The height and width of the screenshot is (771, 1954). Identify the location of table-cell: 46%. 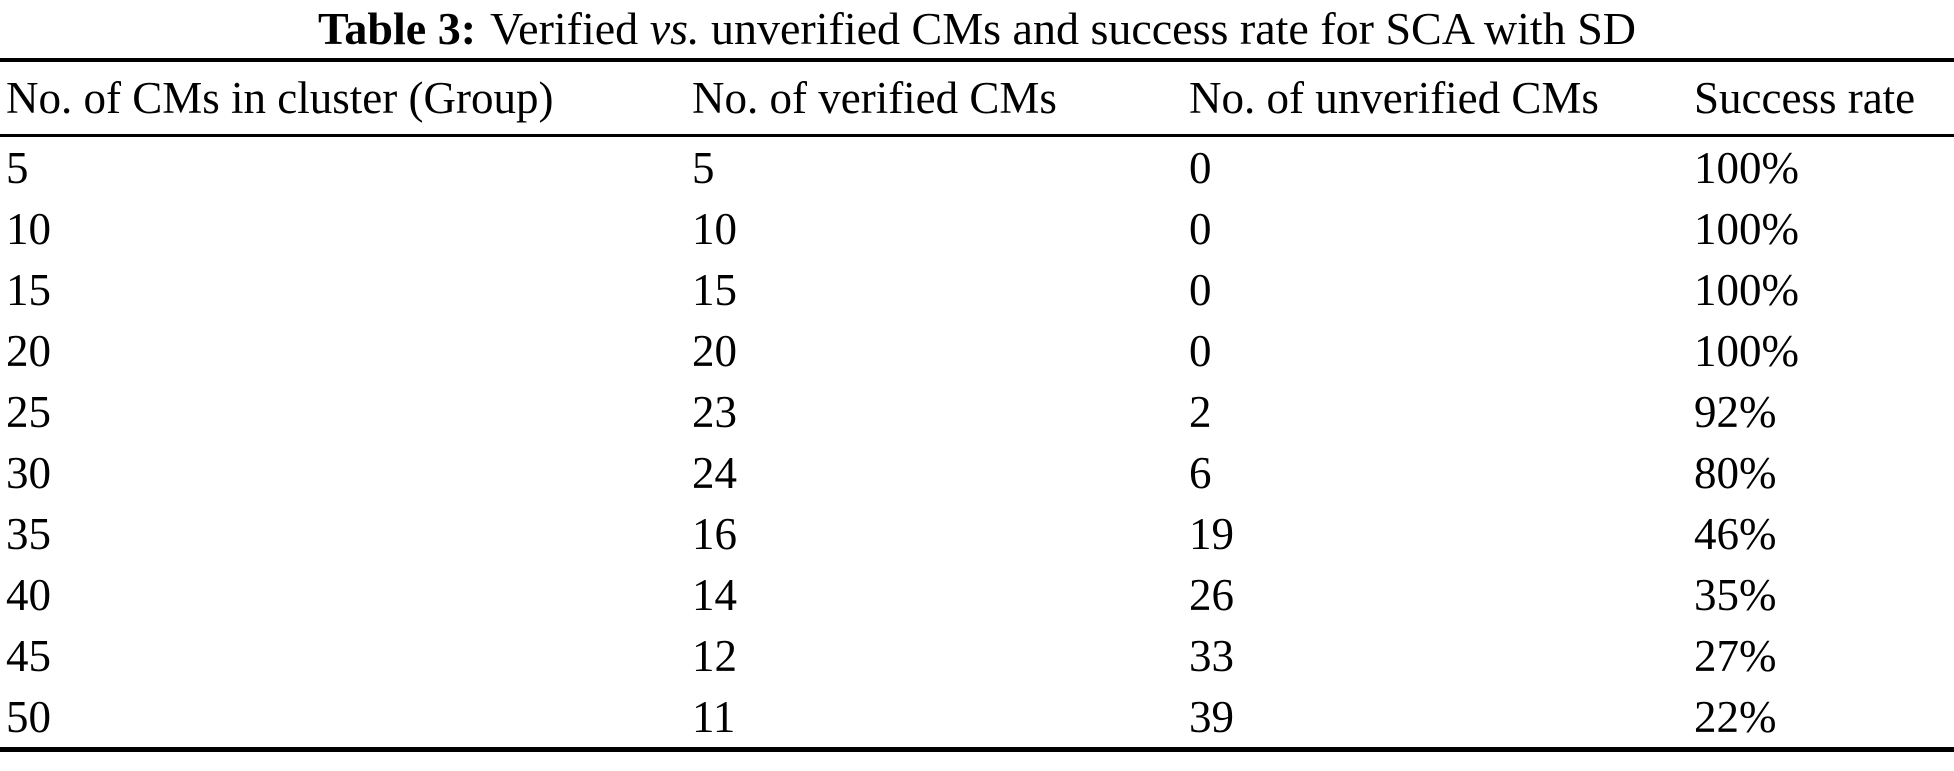
(1735, 533).